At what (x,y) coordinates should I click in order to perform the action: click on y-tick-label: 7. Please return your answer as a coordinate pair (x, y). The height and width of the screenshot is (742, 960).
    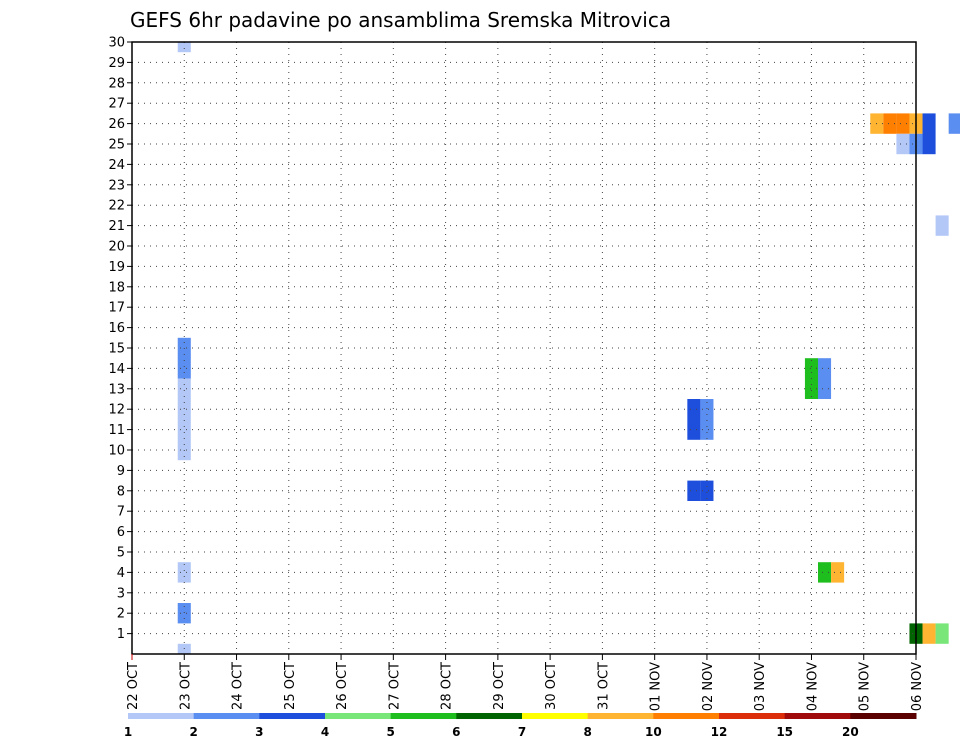
    Looking at the image, I should click on (121, 512).